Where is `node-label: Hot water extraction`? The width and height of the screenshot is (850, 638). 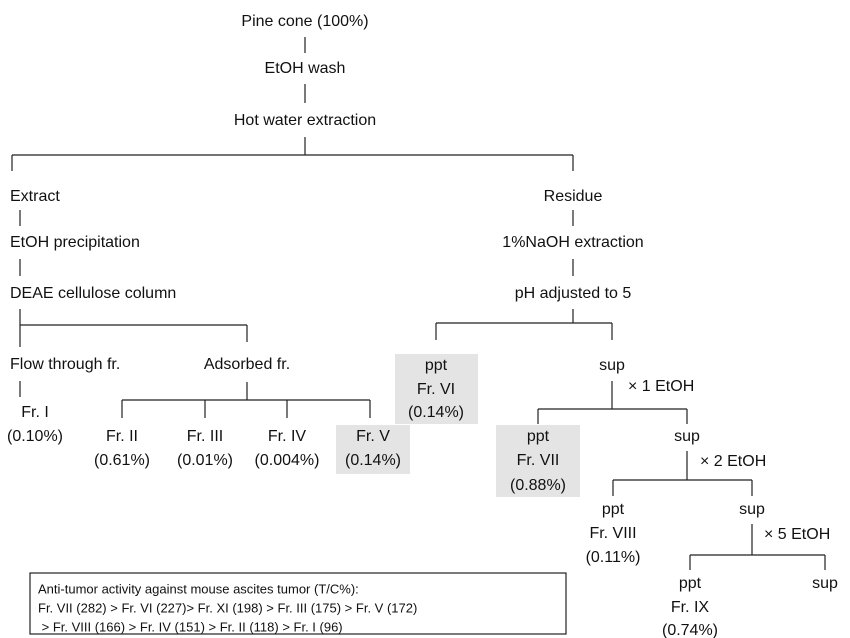
node-label: Hot water extraction is located at coordinates (305, 120).